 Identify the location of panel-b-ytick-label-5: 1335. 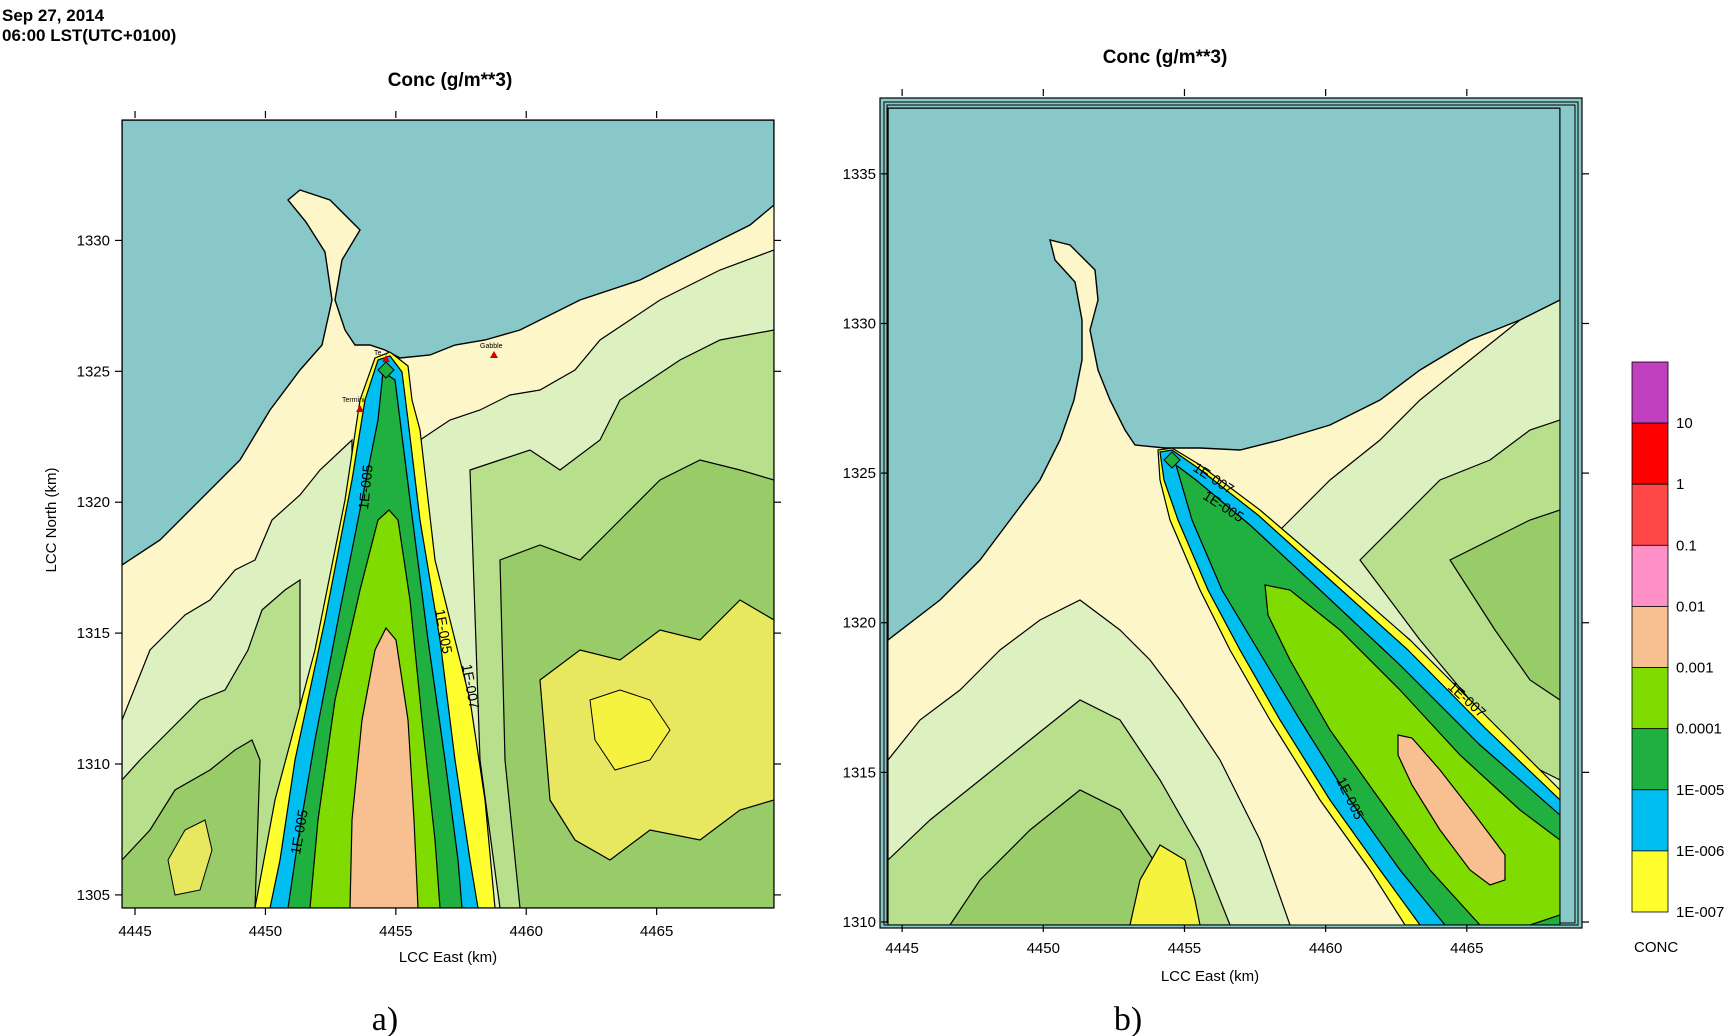
(859, 174).